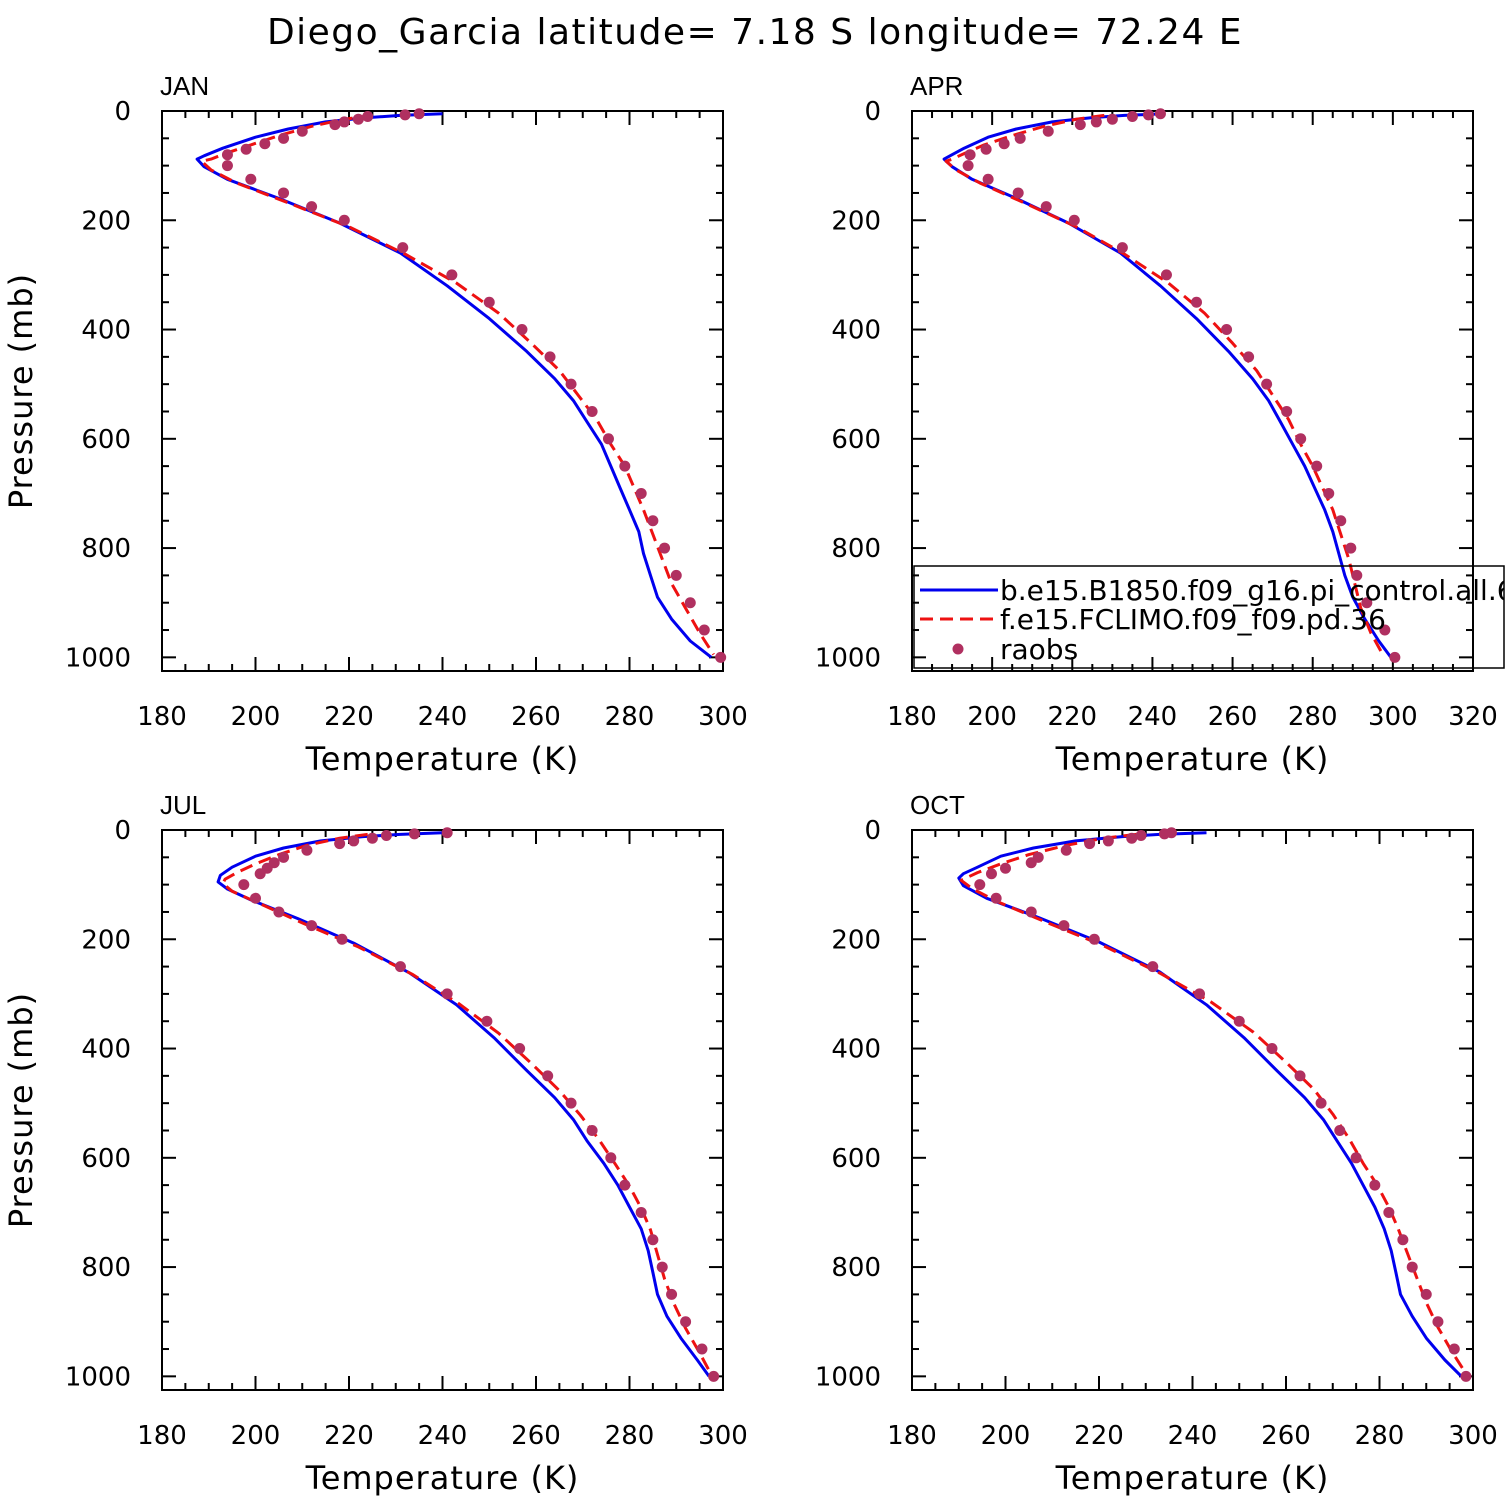 The height and width of the screenshot is (1510, 1510). Describe the element at coordinates (1209, 617) in the screenshot. I see `legend-box` at that location.